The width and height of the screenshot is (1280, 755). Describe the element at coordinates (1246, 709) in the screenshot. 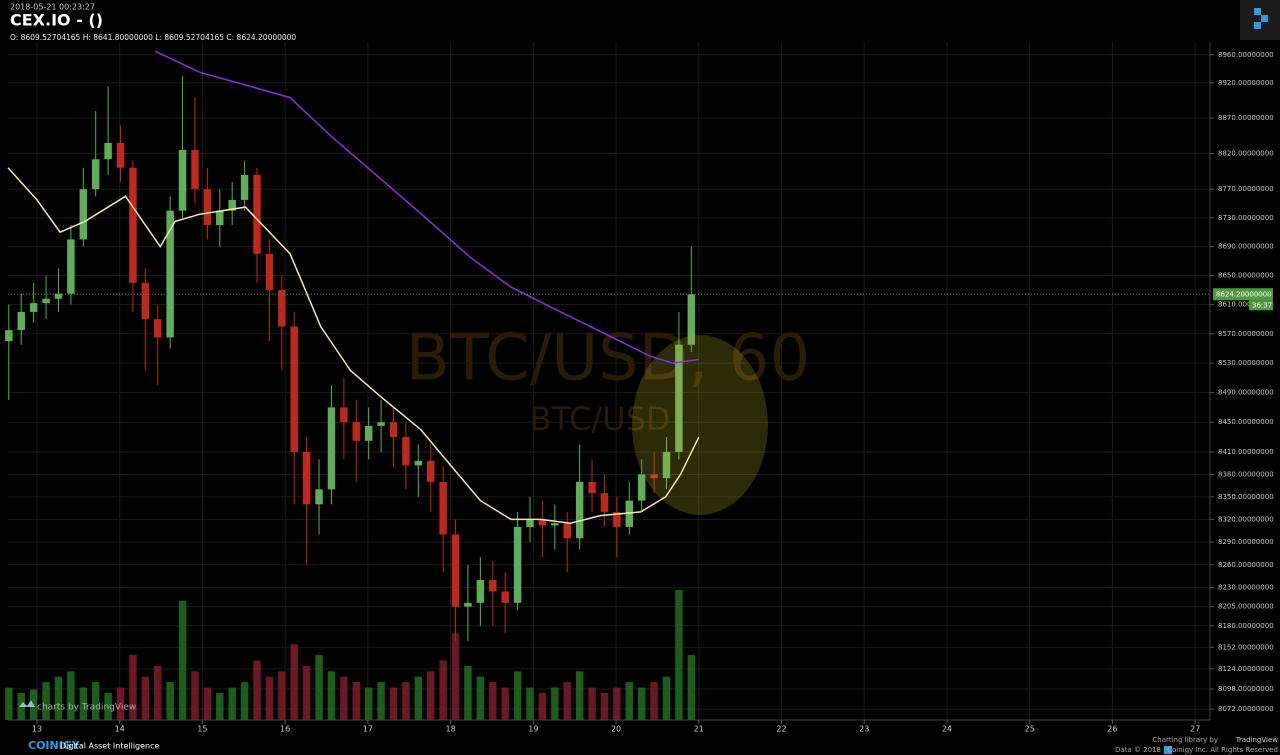

I see `y-tick-label: 8072.00000000` at that location.